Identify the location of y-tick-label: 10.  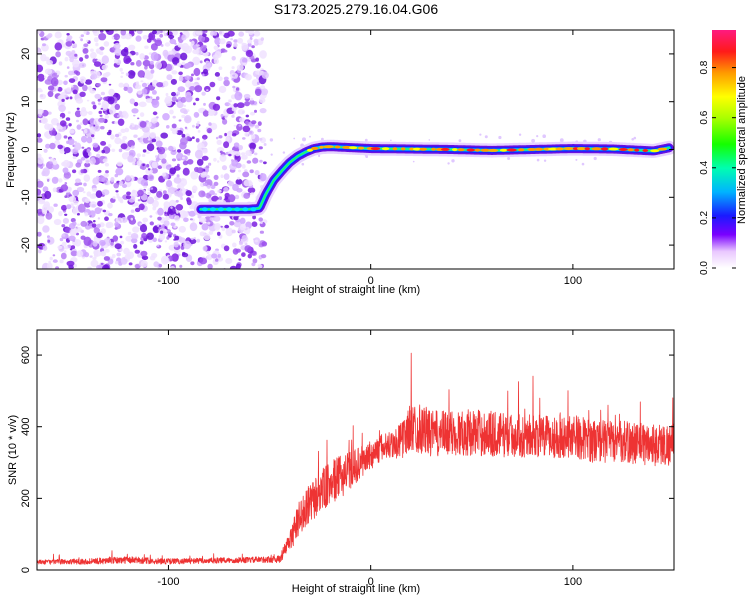
(26, 102).